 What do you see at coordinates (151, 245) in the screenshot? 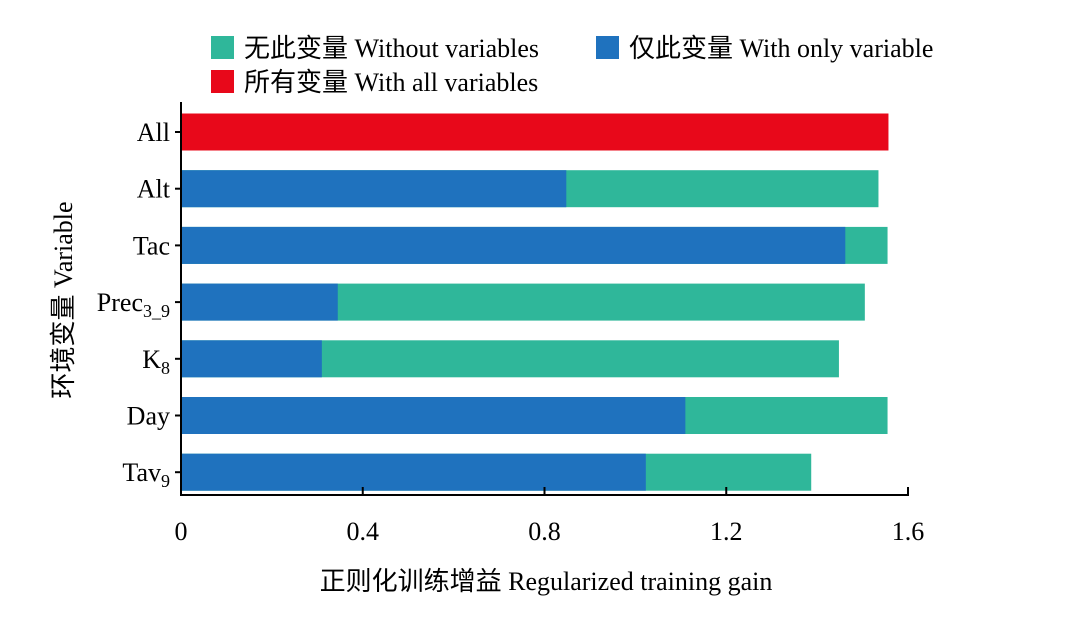
I see `category-label-tac: Tac` at bounding box center [151, 245].